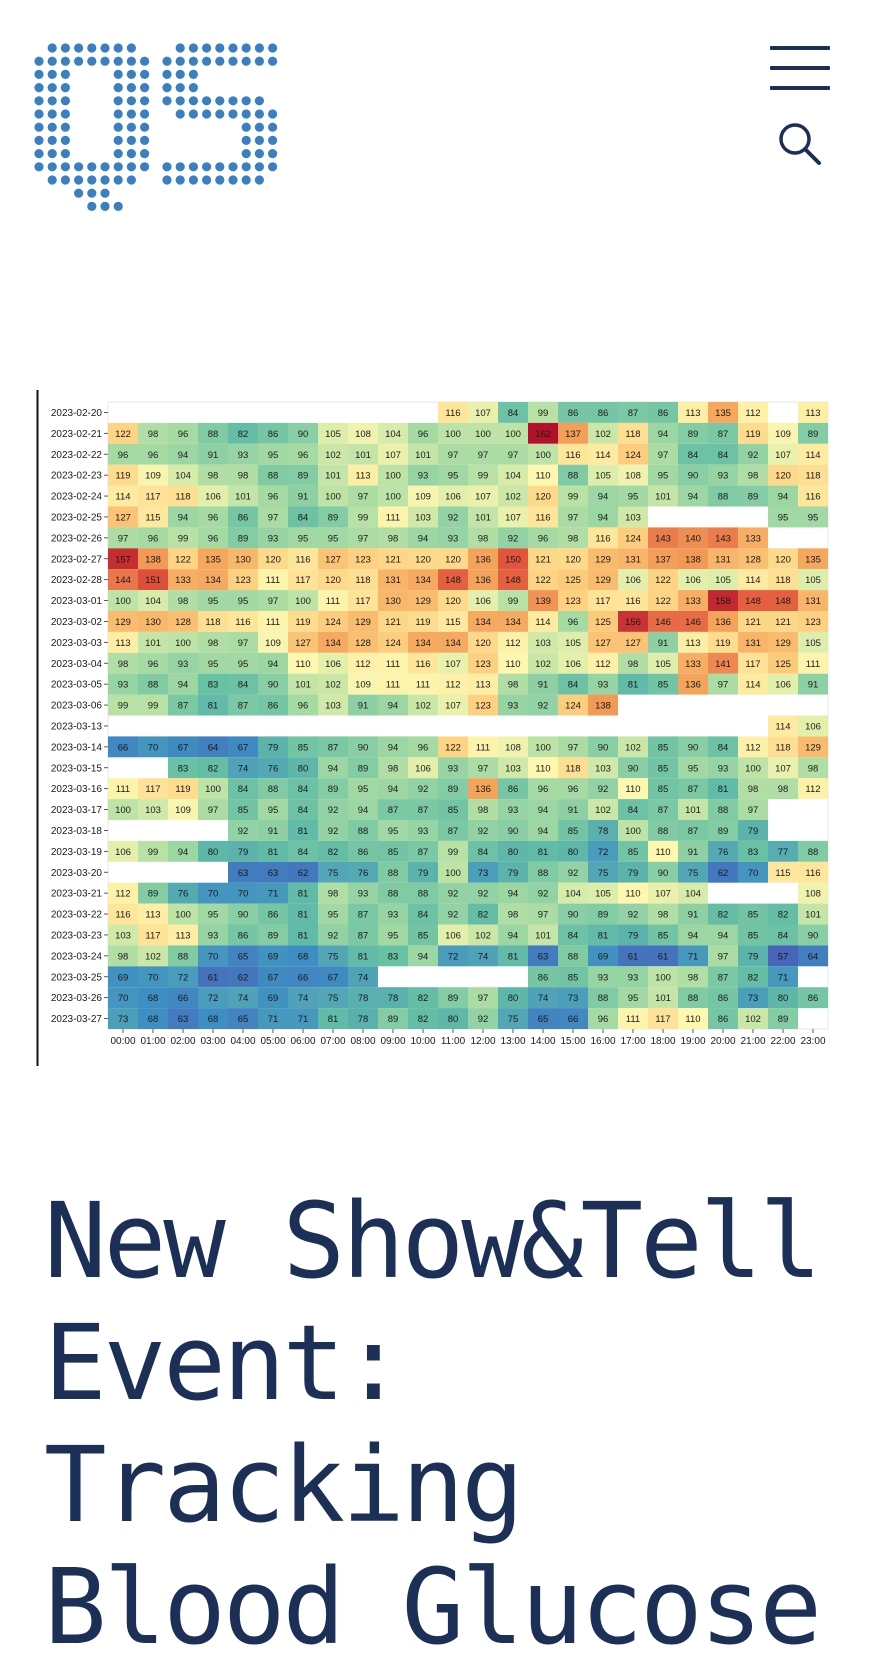 Image resolution: width=874 pixels, height=1668 pixels. I want to click on heatmap-cell-label: 92, so click(423, 789).